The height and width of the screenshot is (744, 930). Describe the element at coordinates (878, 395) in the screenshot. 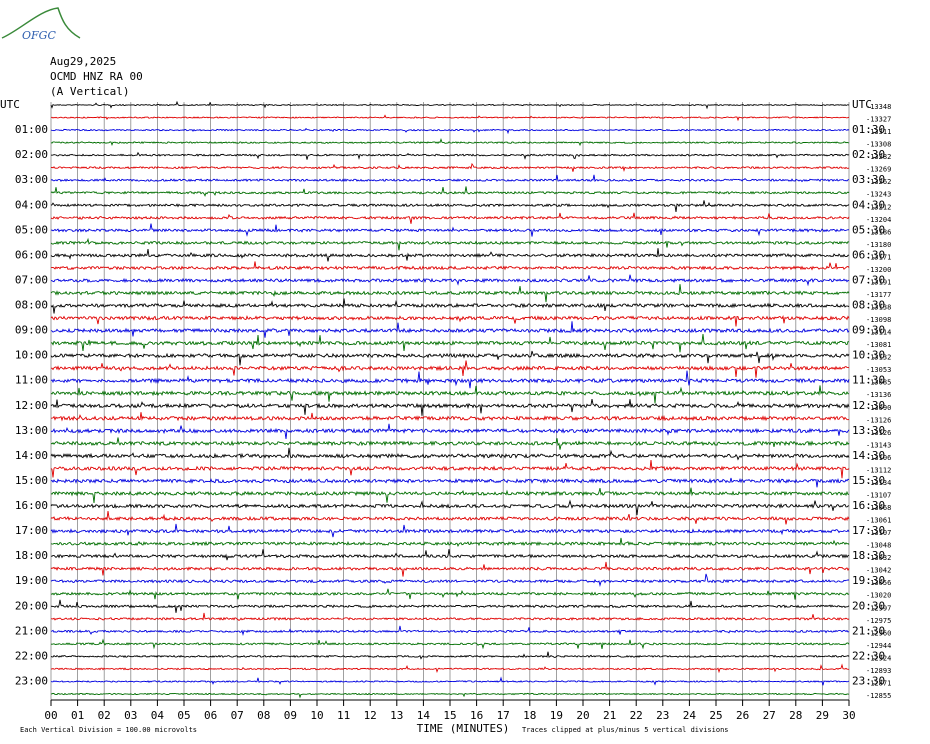

I see `row-offset: -13136` at that location.